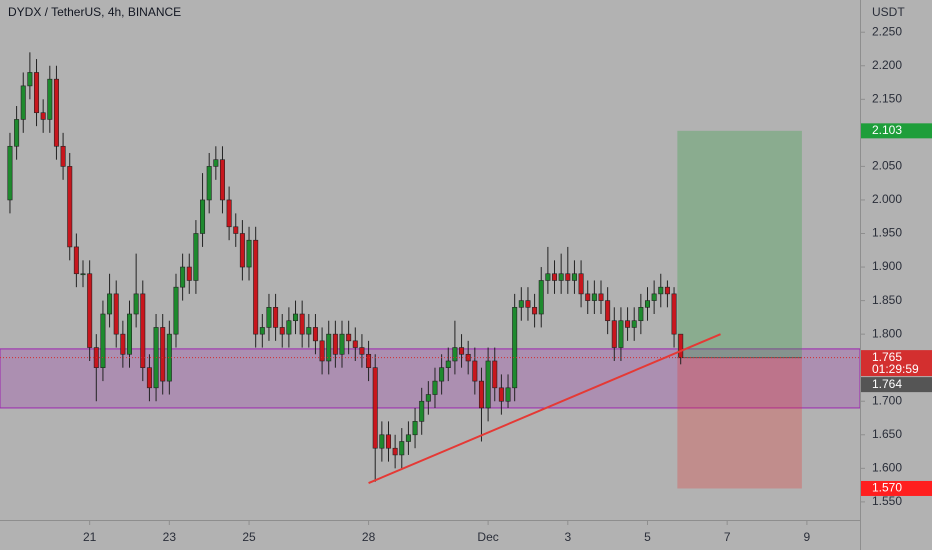  What do you see at coordinates (94, 12) in the screenshot?
I see `chart-title: DYDX / TetherUS, 4h, BINANCE` at bounding box center [94, 12].